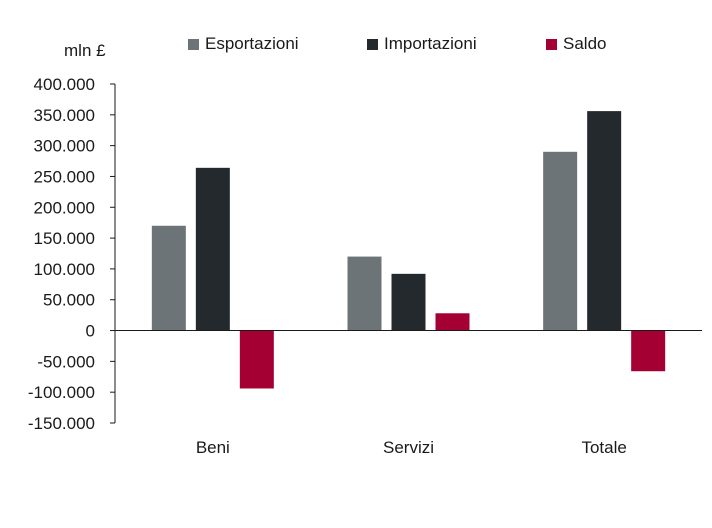 Image resolution: width=712 pixels, height=528 pixels. I want to click on bar-importazioni-beni, so click(212, 249).